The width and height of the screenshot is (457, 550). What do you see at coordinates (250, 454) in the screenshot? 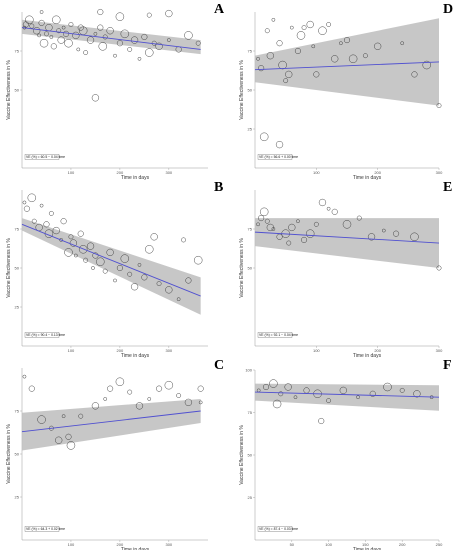
I see `y-tick-label-f: 50` at bounding box center [250, 454].